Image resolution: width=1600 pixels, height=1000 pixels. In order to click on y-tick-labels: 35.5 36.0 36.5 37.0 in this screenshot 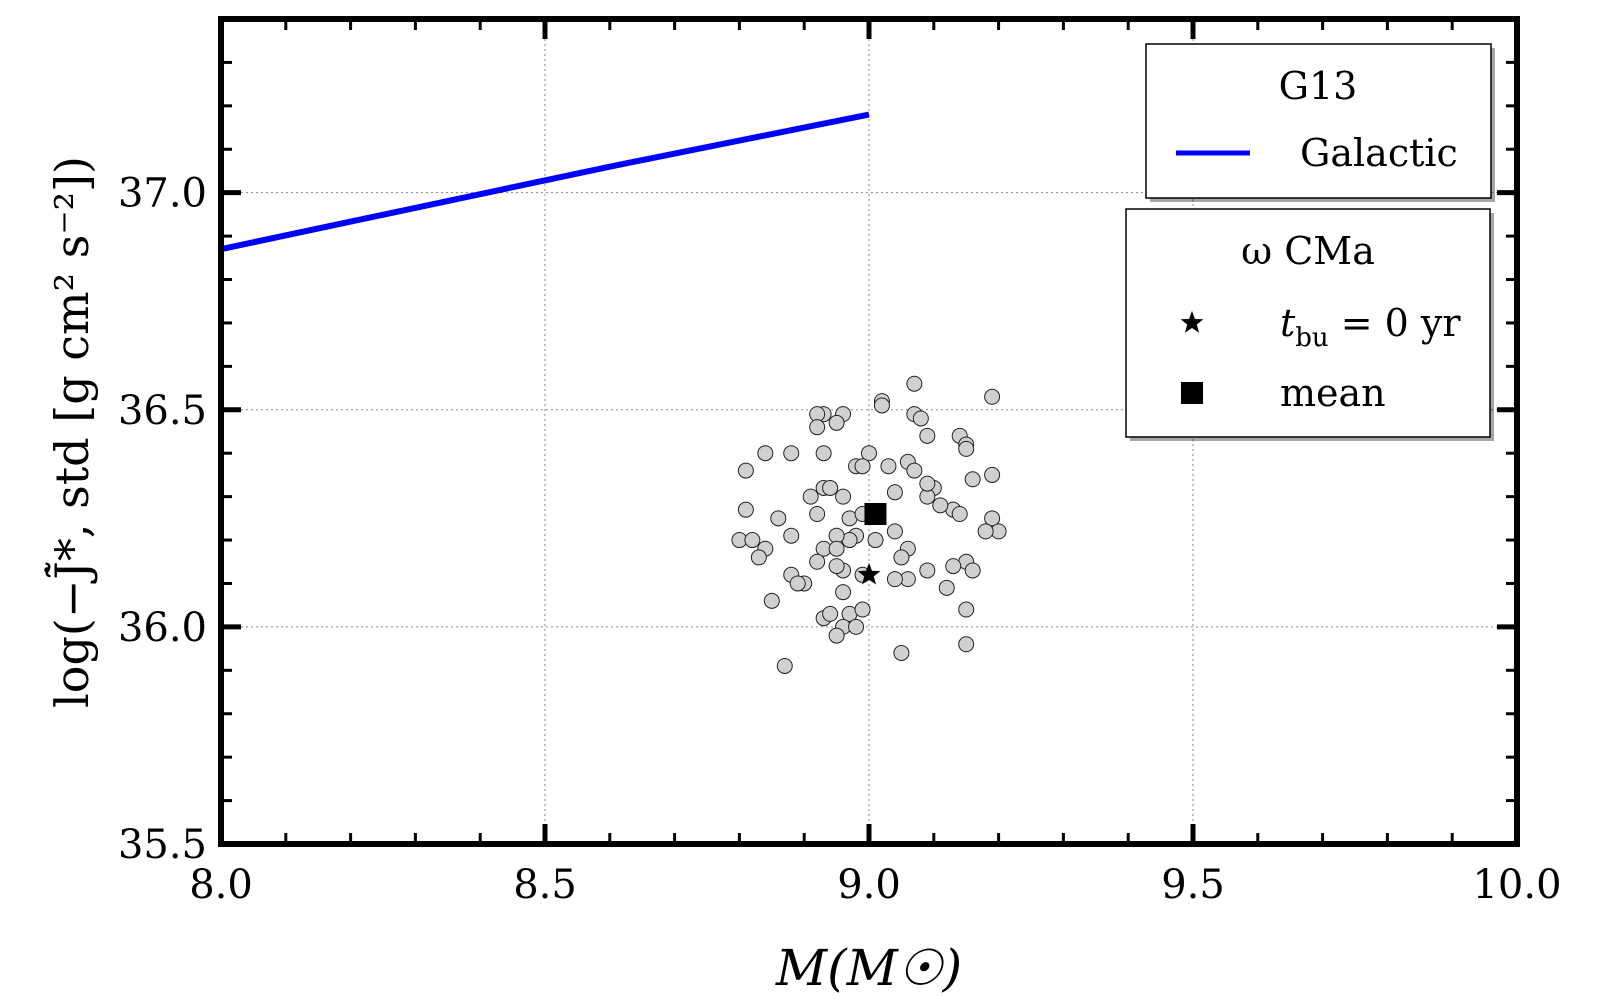, I will do `click(162, 519)`.